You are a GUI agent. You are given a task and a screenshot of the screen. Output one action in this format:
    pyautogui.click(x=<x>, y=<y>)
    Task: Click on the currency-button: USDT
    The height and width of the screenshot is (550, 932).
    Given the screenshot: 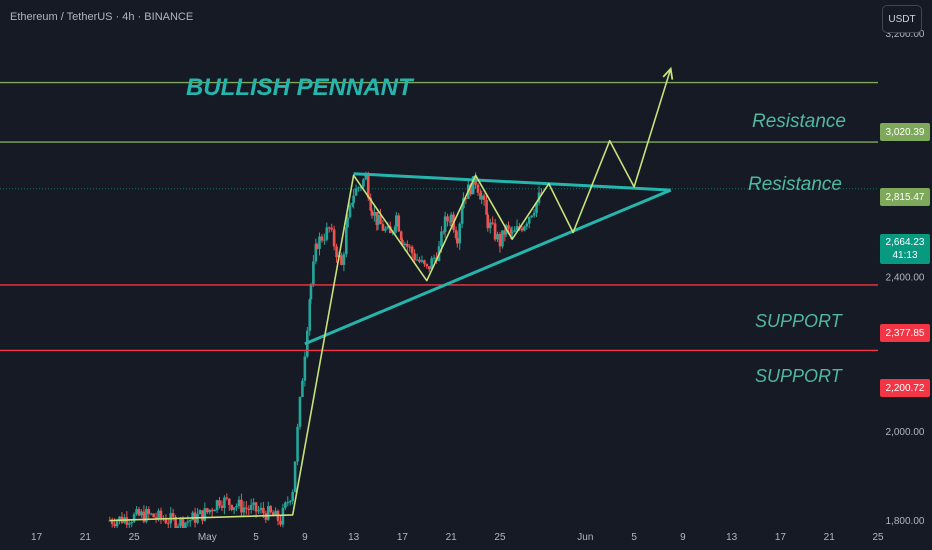 What is the action you would take?
    pyautogui.click(x=902, y=19)
    